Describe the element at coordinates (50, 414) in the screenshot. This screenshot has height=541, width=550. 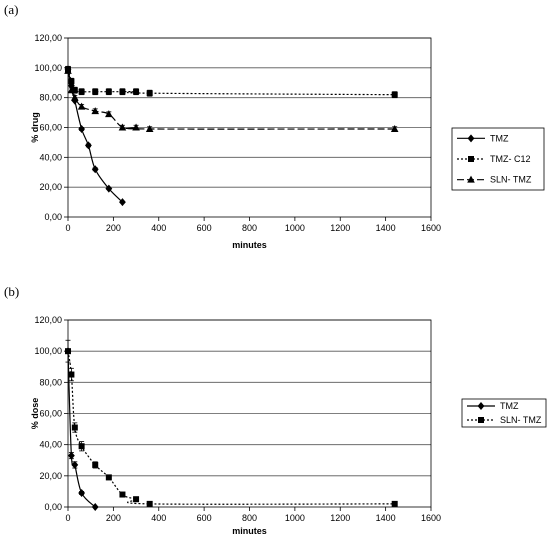
I see `panel-b-y-tick-label: 60,00` at that location.